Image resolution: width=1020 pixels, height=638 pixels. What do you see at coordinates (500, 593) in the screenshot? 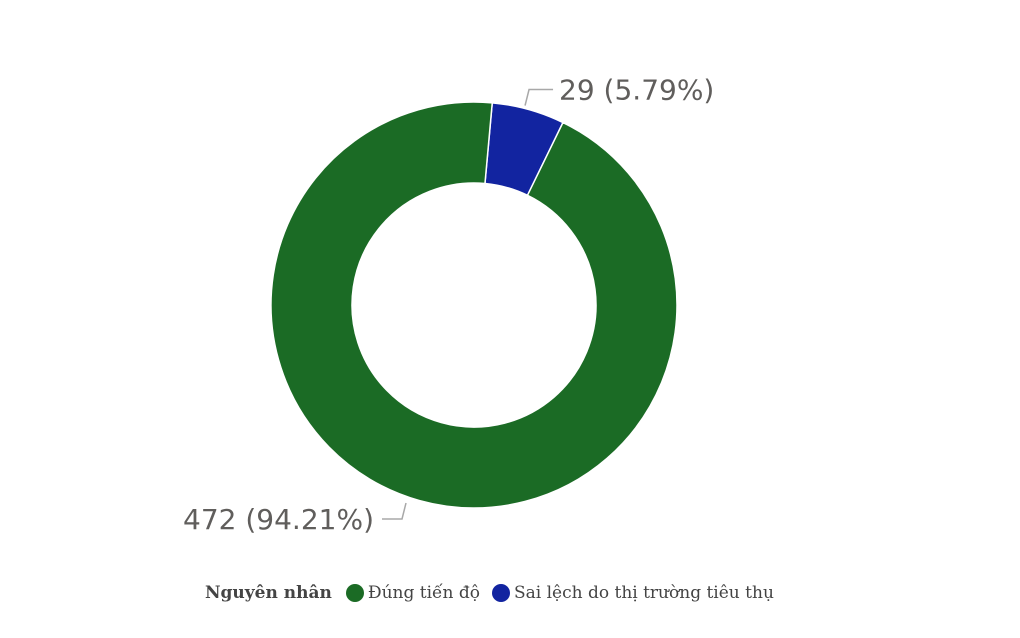
I see `legend-marker-market-deviation` at bounding box center [500, 593].